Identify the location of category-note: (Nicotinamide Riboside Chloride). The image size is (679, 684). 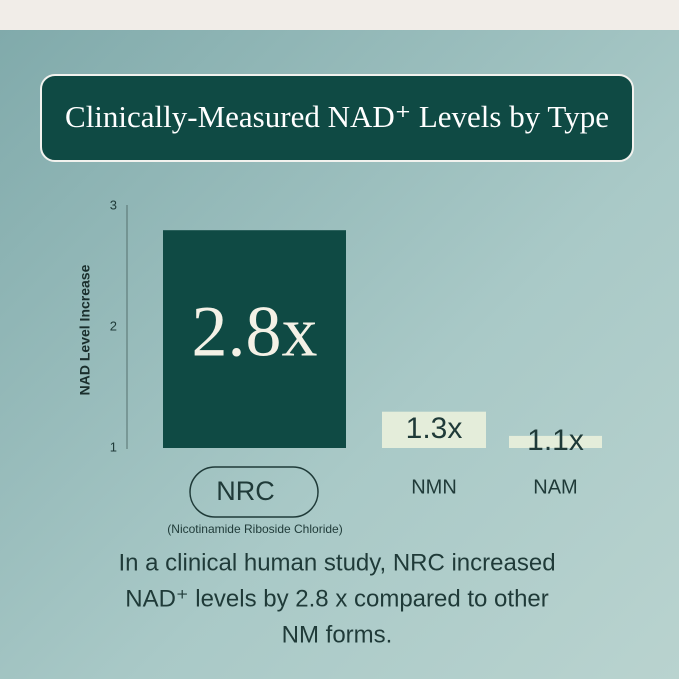
(254, 529).